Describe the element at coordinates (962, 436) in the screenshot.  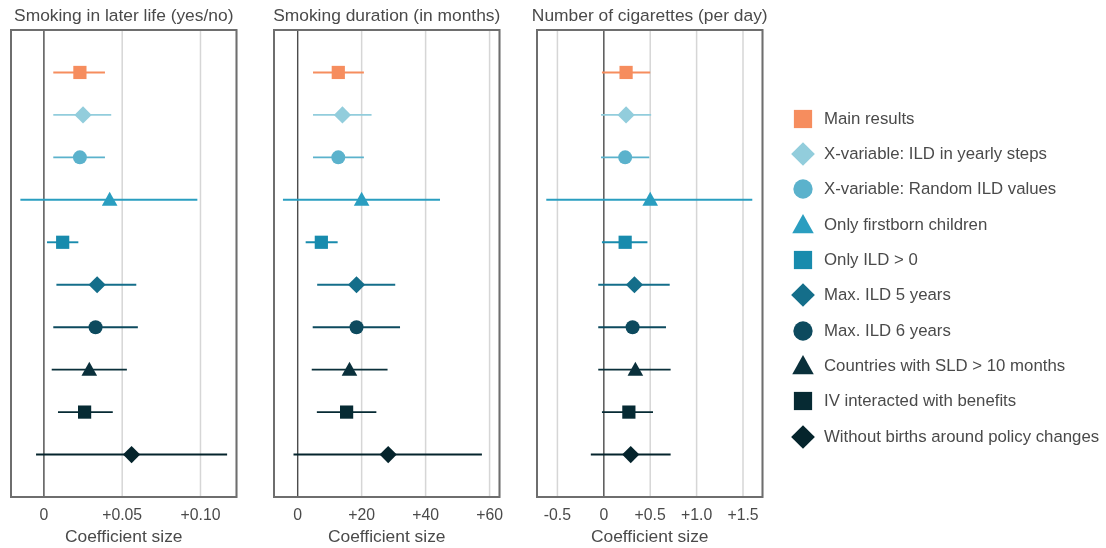
I see `legend-label: Without births around policy changes` at that location.